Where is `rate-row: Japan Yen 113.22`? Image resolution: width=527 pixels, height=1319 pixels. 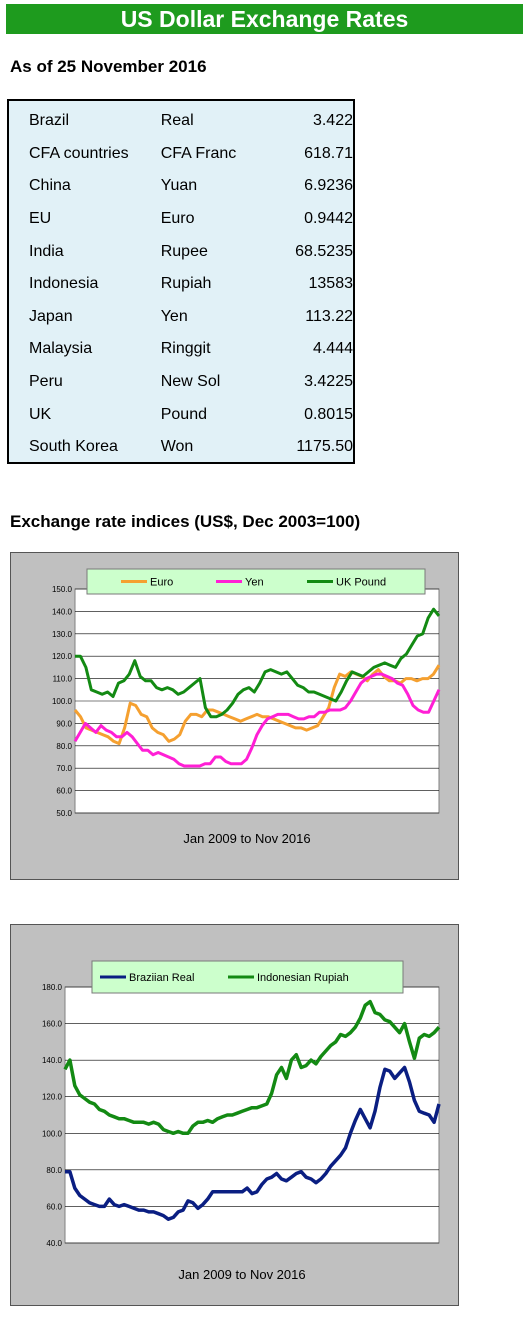
rate-row: Japan Yen 113.22 is located at coordinates (191, 317).